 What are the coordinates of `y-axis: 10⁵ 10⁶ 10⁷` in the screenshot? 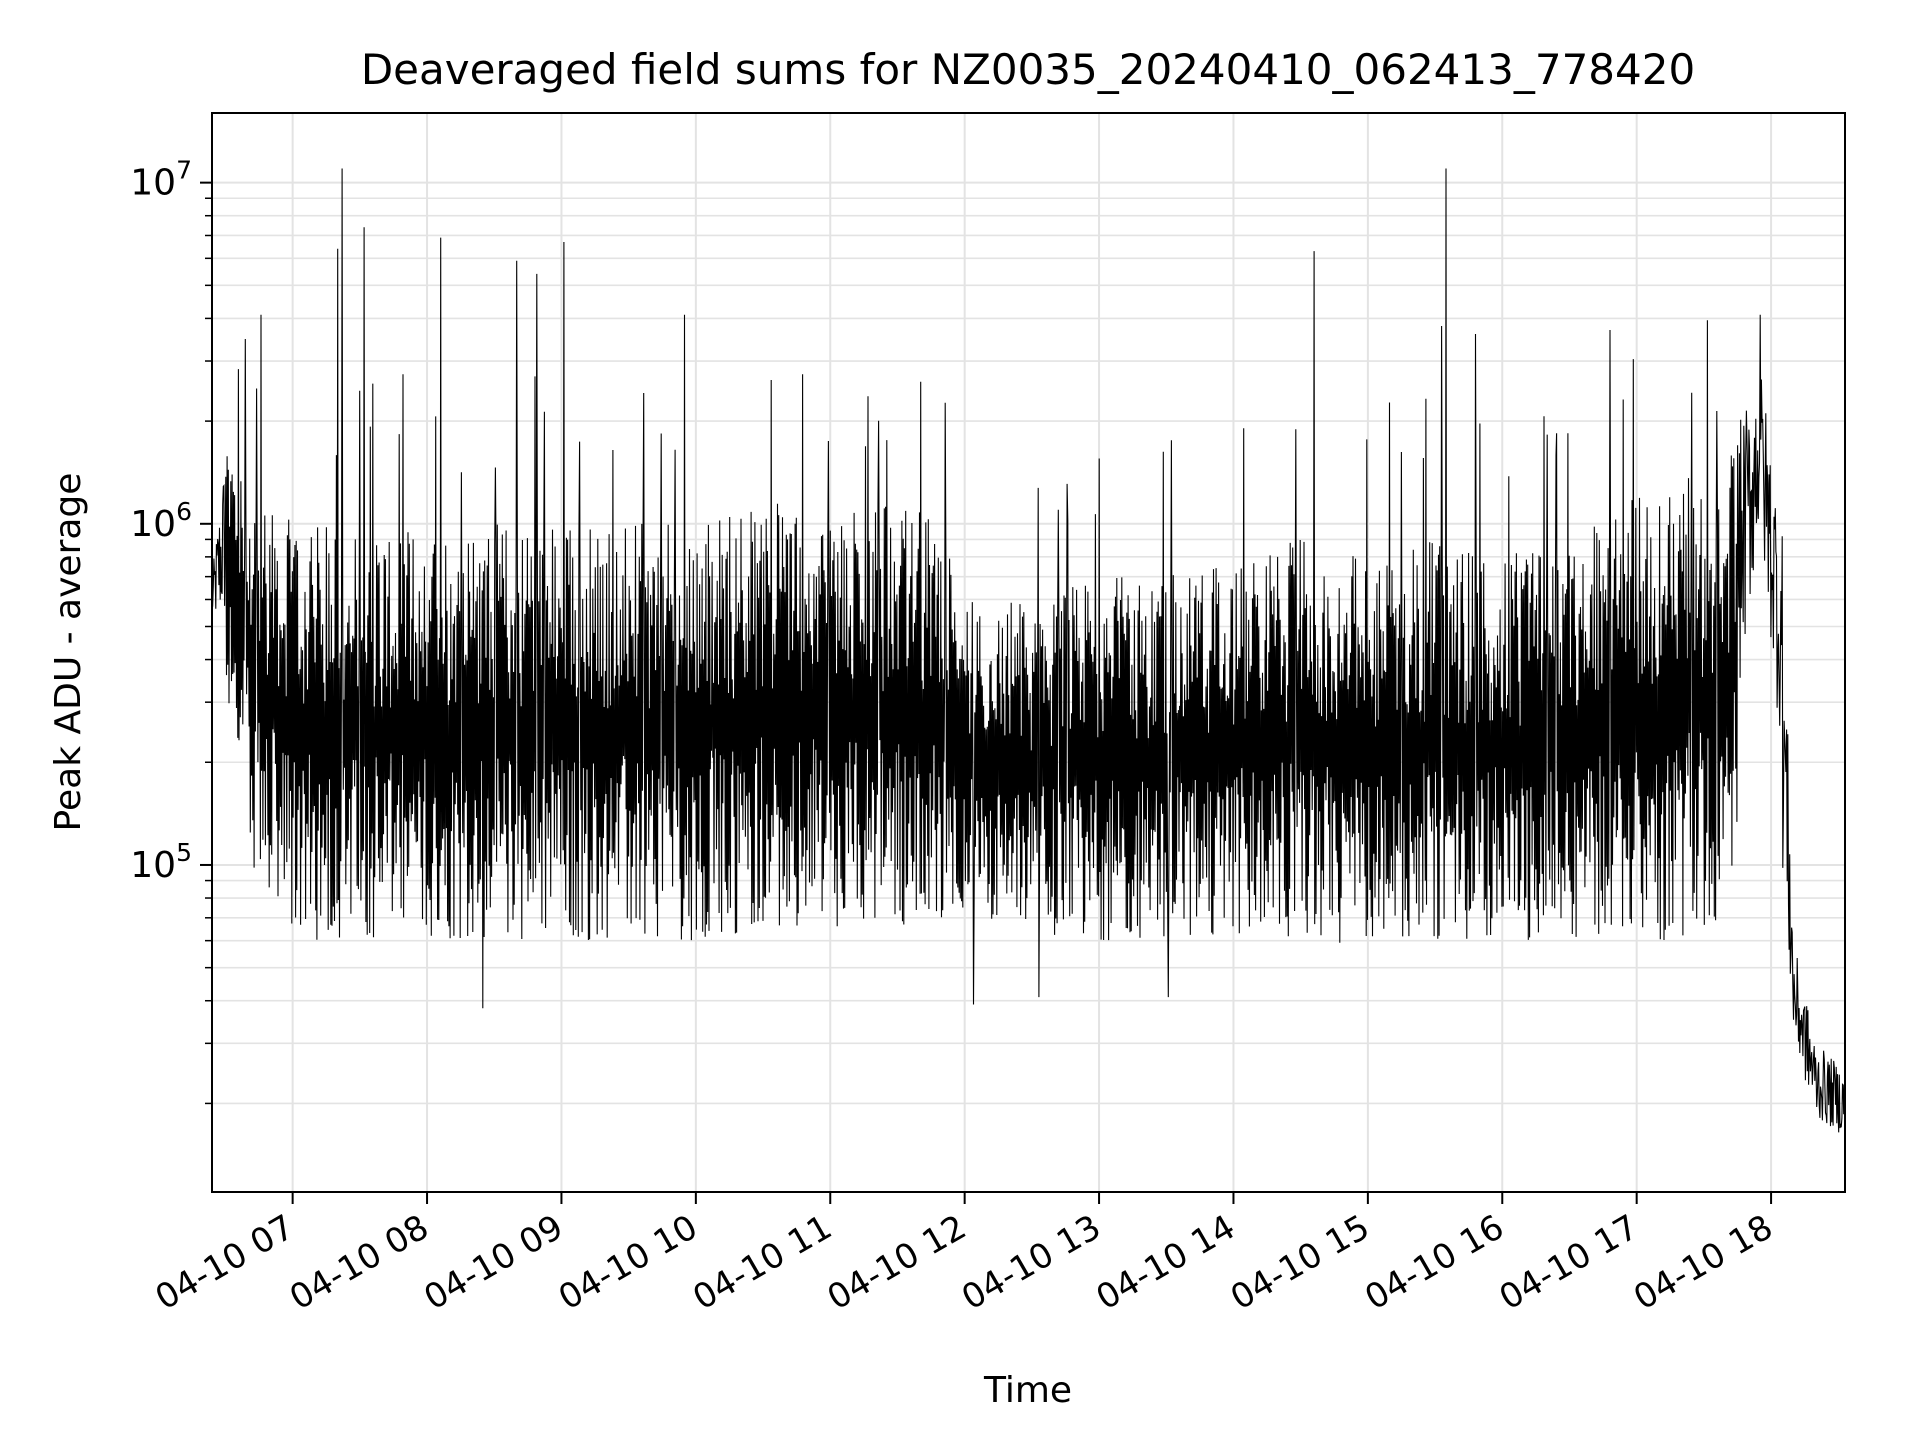 It's located at (171, 630).